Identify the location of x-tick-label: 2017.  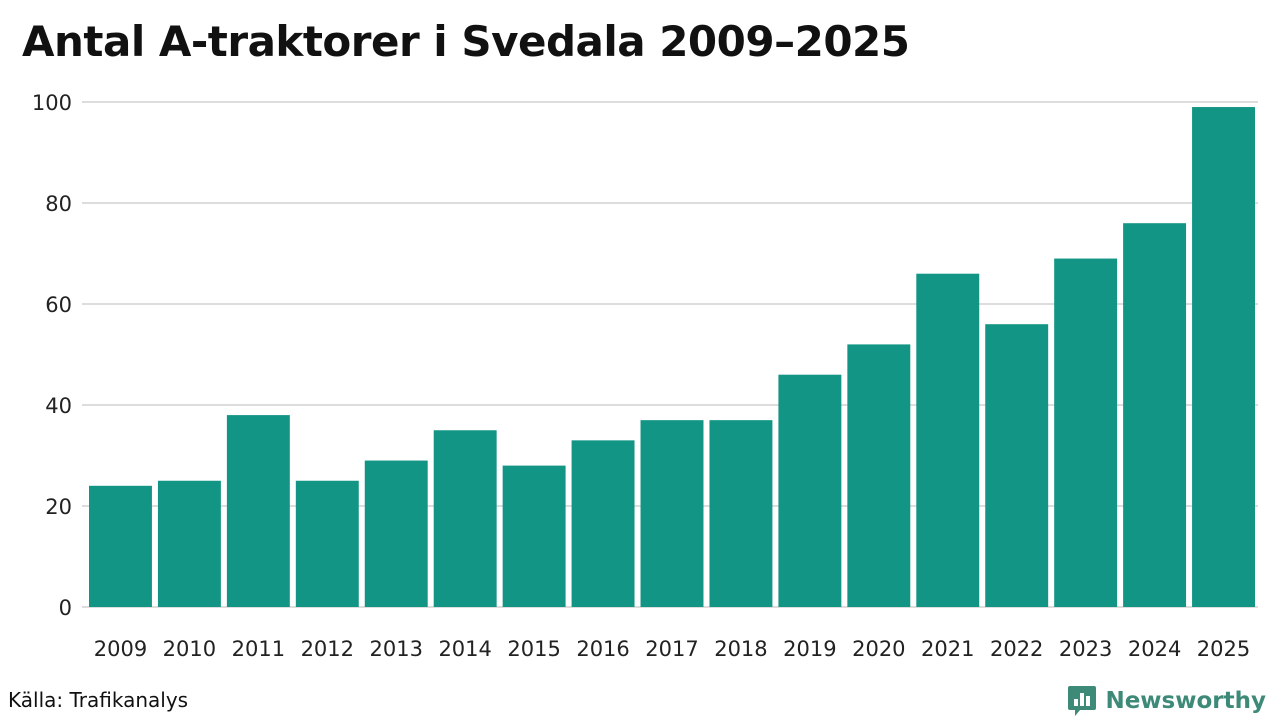
(671, 649).